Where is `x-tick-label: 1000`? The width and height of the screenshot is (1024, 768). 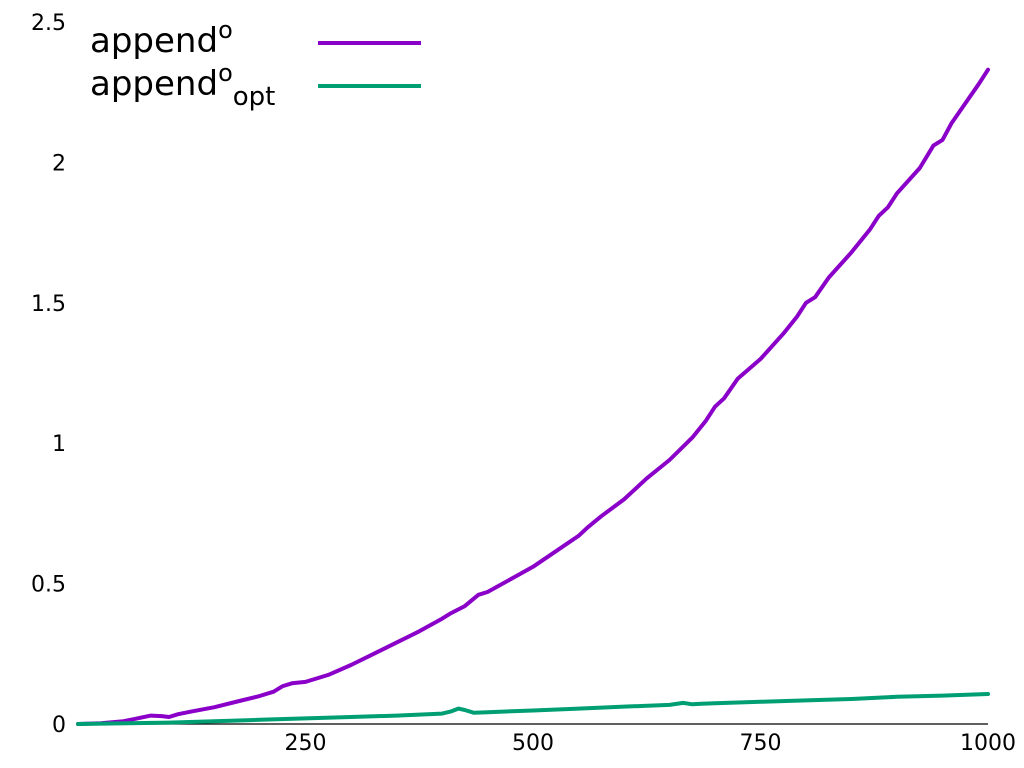
x-tick-label: 1000 is located at coordinates (988, 743).